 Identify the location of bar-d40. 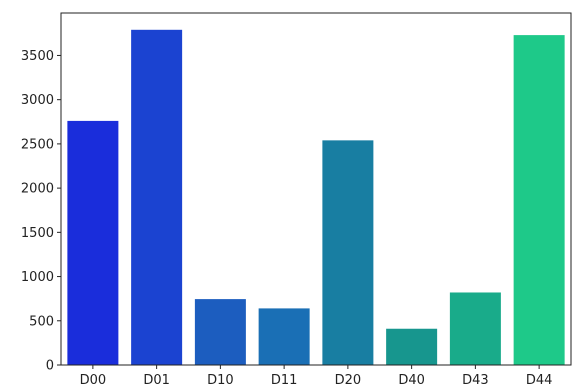
(412, 346).